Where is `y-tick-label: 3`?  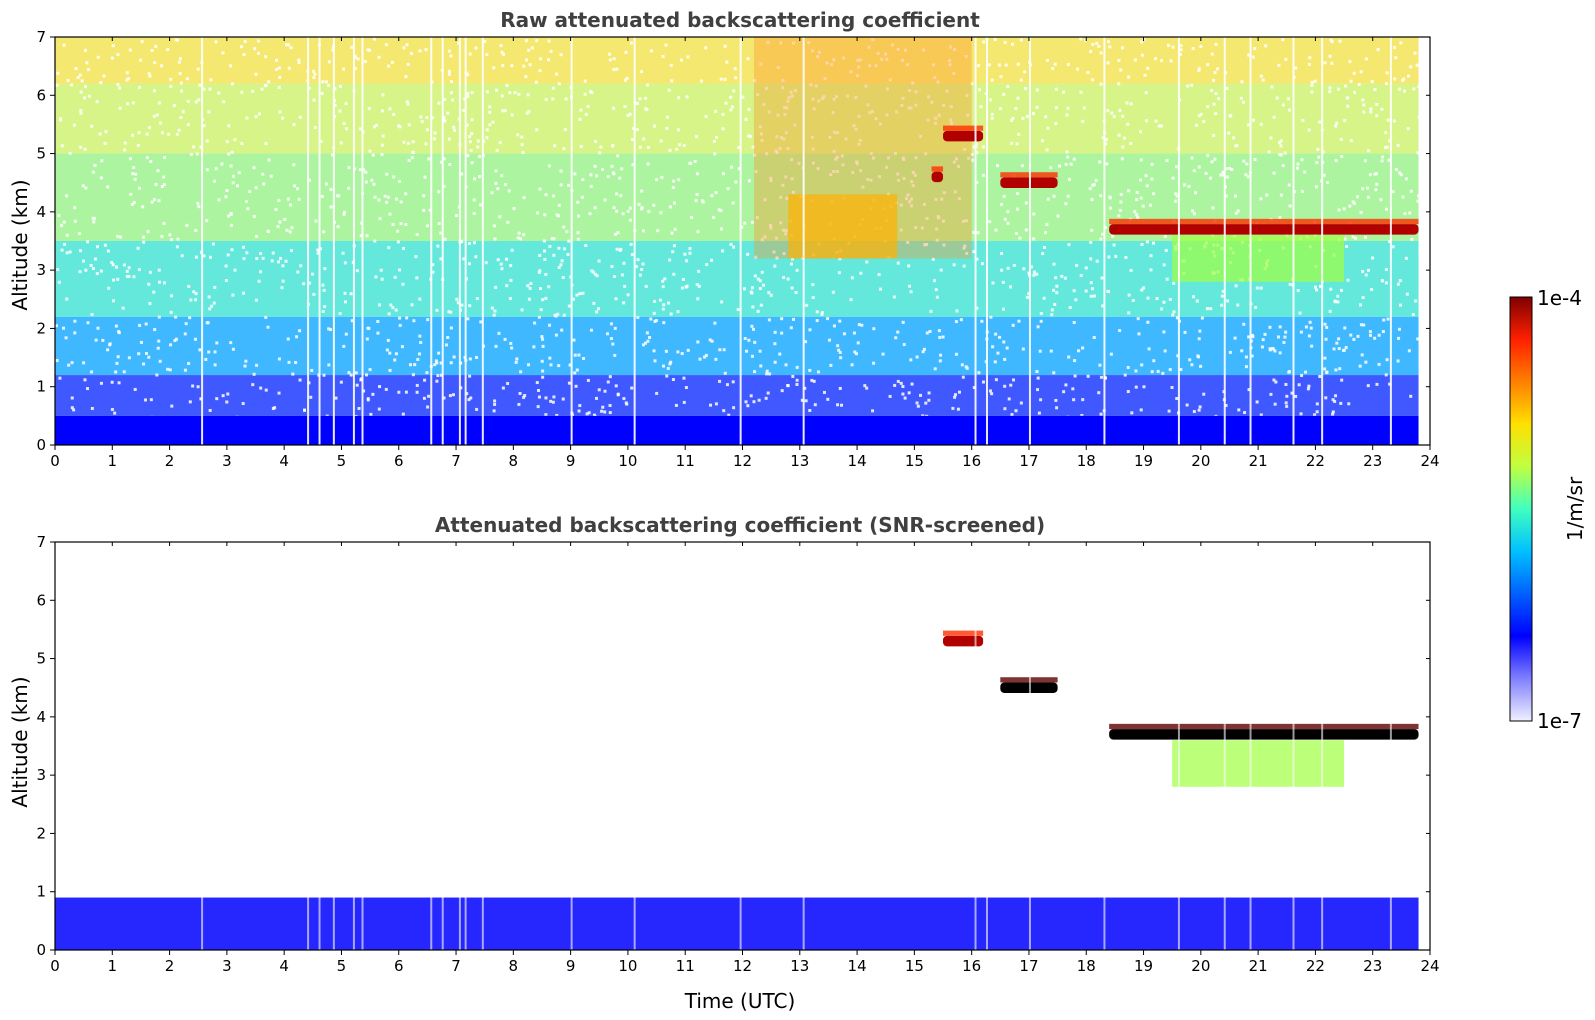 y-tick-label: 3 is located at coordinates (41, 270).